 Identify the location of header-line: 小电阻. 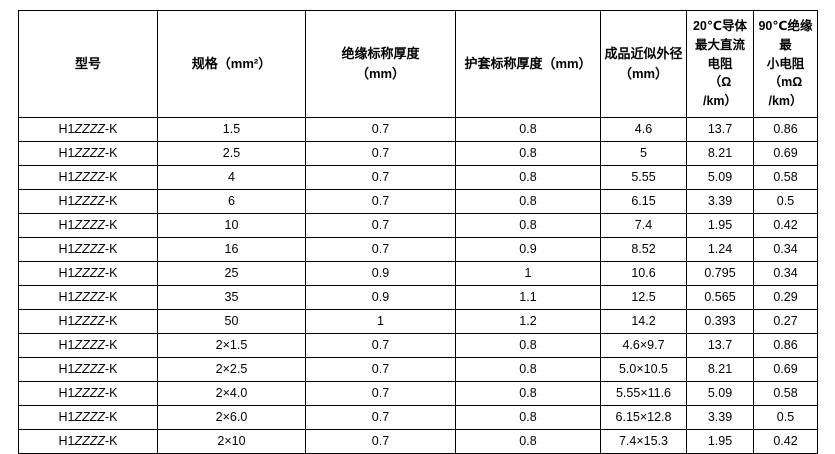
(785, 63).